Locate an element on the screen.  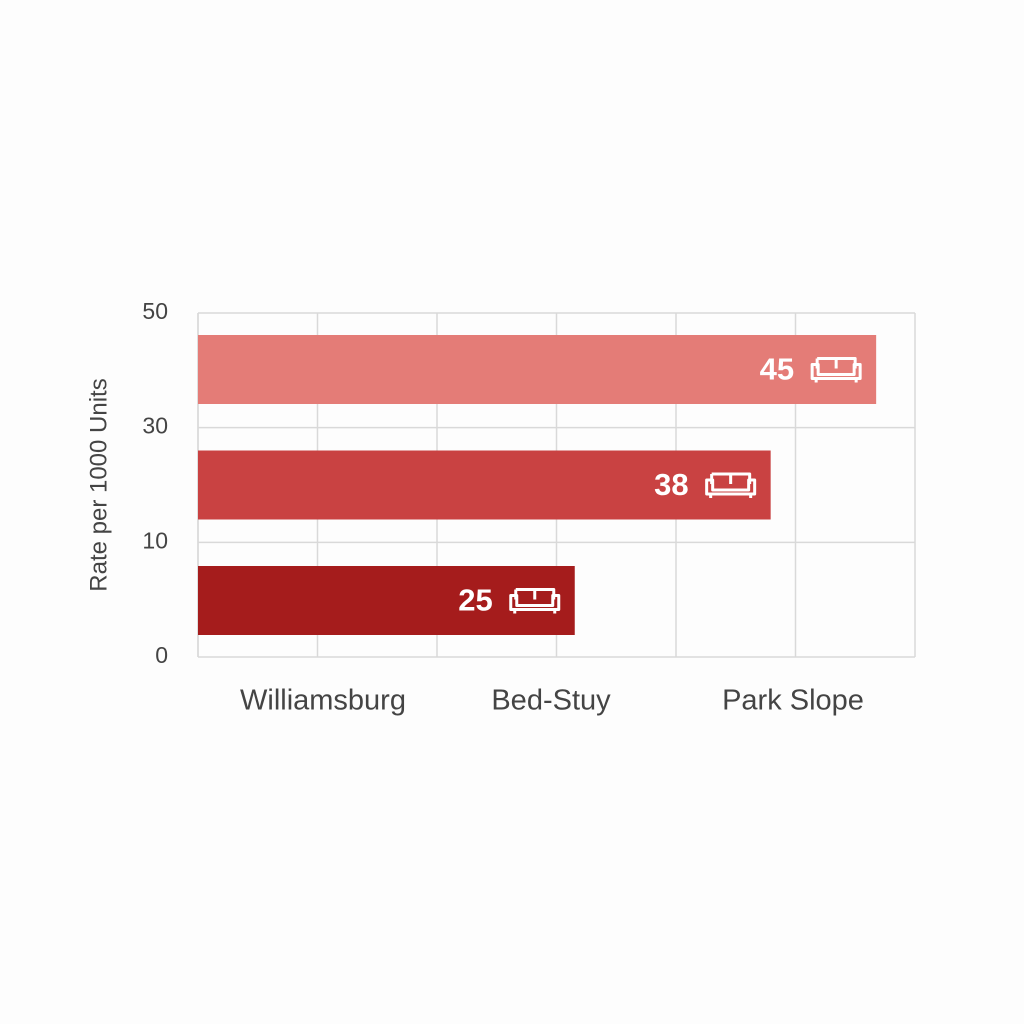
y-tick-label: 30 is located at coordinates (155, 426).